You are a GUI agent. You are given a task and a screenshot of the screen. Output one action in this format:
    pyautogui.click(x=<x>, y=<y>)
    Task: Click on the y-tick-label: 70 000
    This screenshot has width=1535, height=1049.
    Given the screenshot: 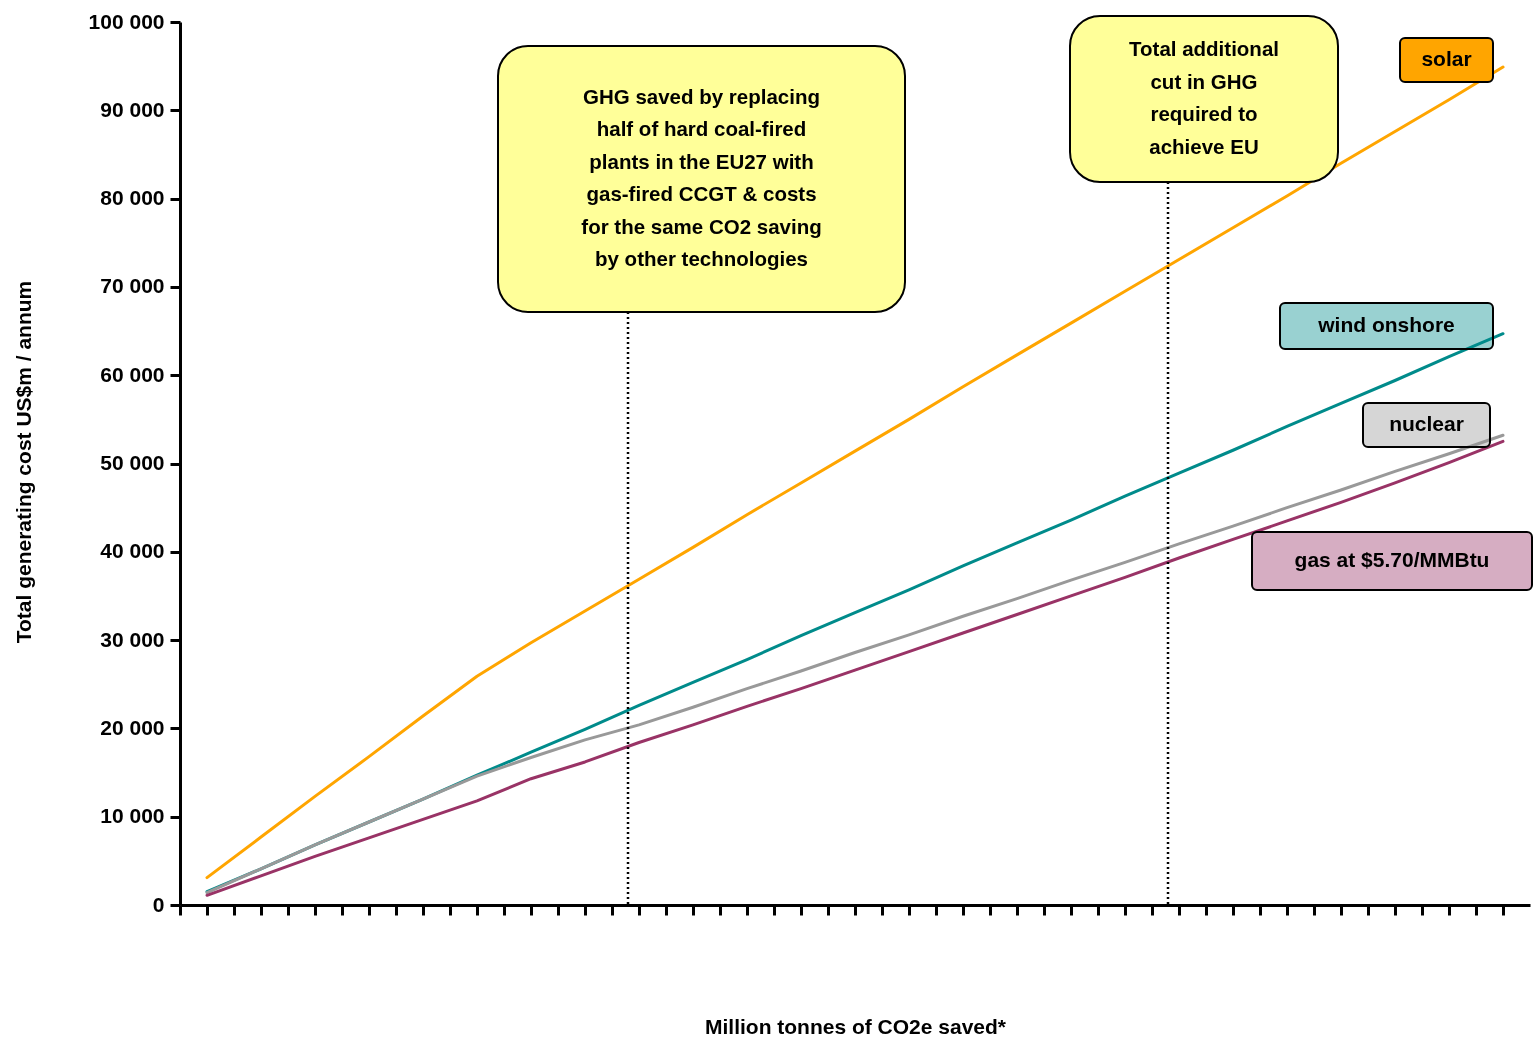 What is the action you would take?
    pyautogui.click(x=132, y=286)
    